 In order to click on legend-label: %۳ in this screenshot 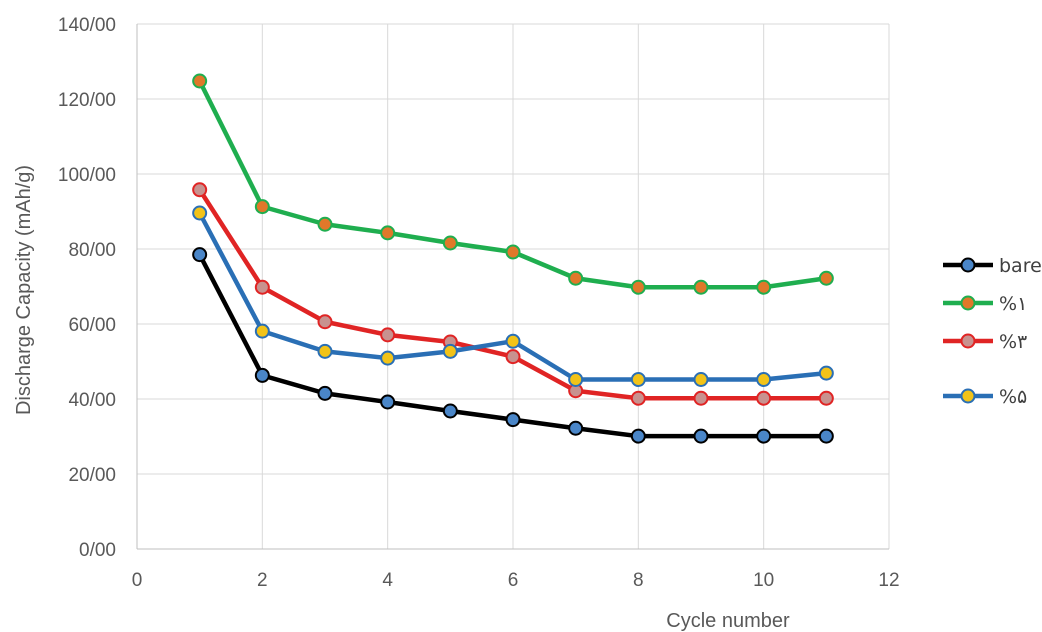, I will do `click(1013, 342)`.